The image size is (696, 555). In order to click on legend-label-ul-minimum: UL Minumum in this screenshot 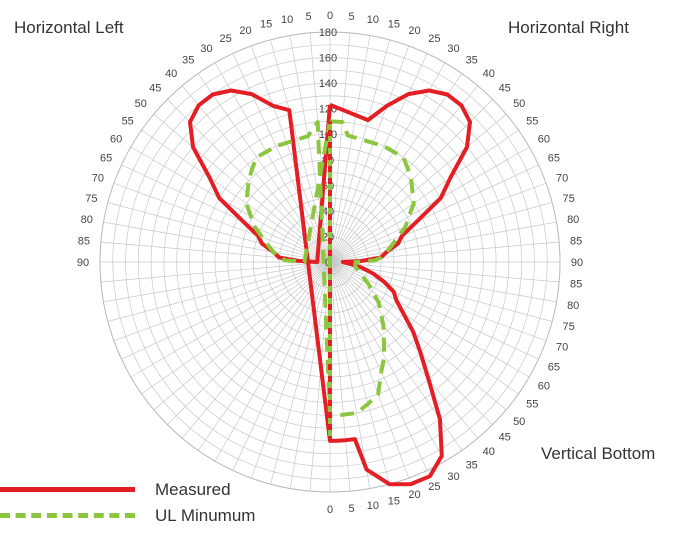, I will do `click(205, 515)`.